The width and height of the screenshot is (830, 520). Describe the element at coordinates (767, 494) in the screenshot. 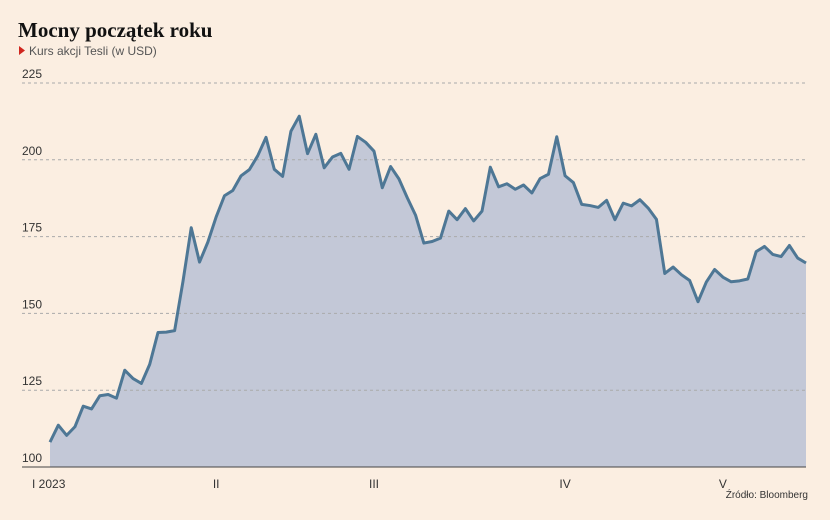

I see `source: Źródło: Bloomberg` at that location.